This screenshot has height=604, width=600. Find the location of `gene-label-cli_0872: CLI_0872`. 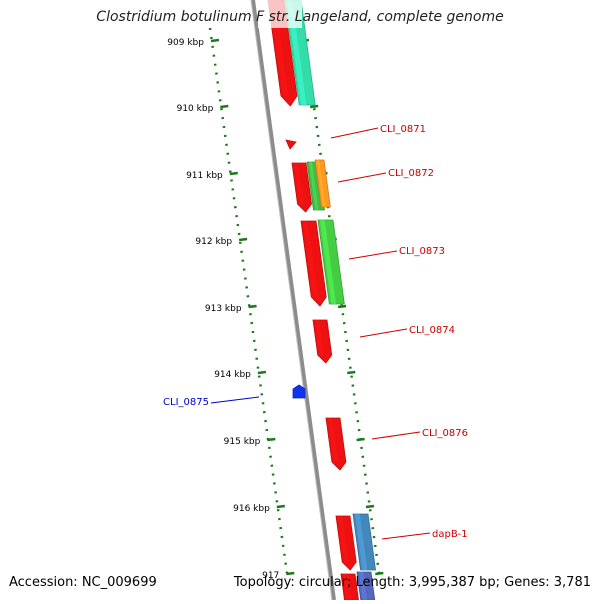

gene-label-cli_0872: CLI_0872 is located at coordinates (411, 173).